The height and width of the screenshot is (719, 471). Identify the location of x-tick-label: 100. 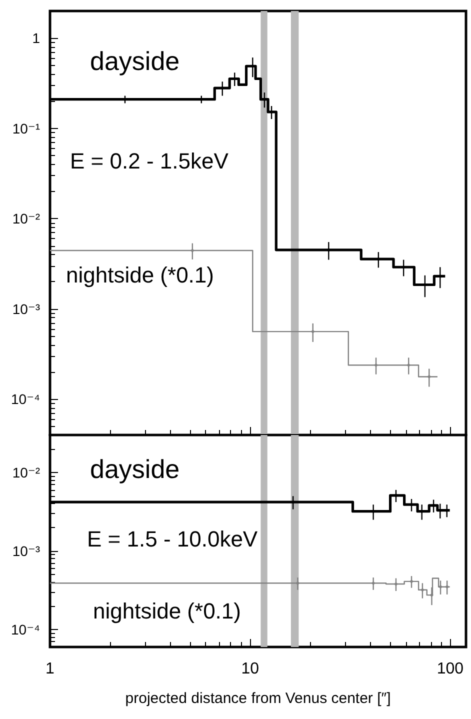
(450, 669).